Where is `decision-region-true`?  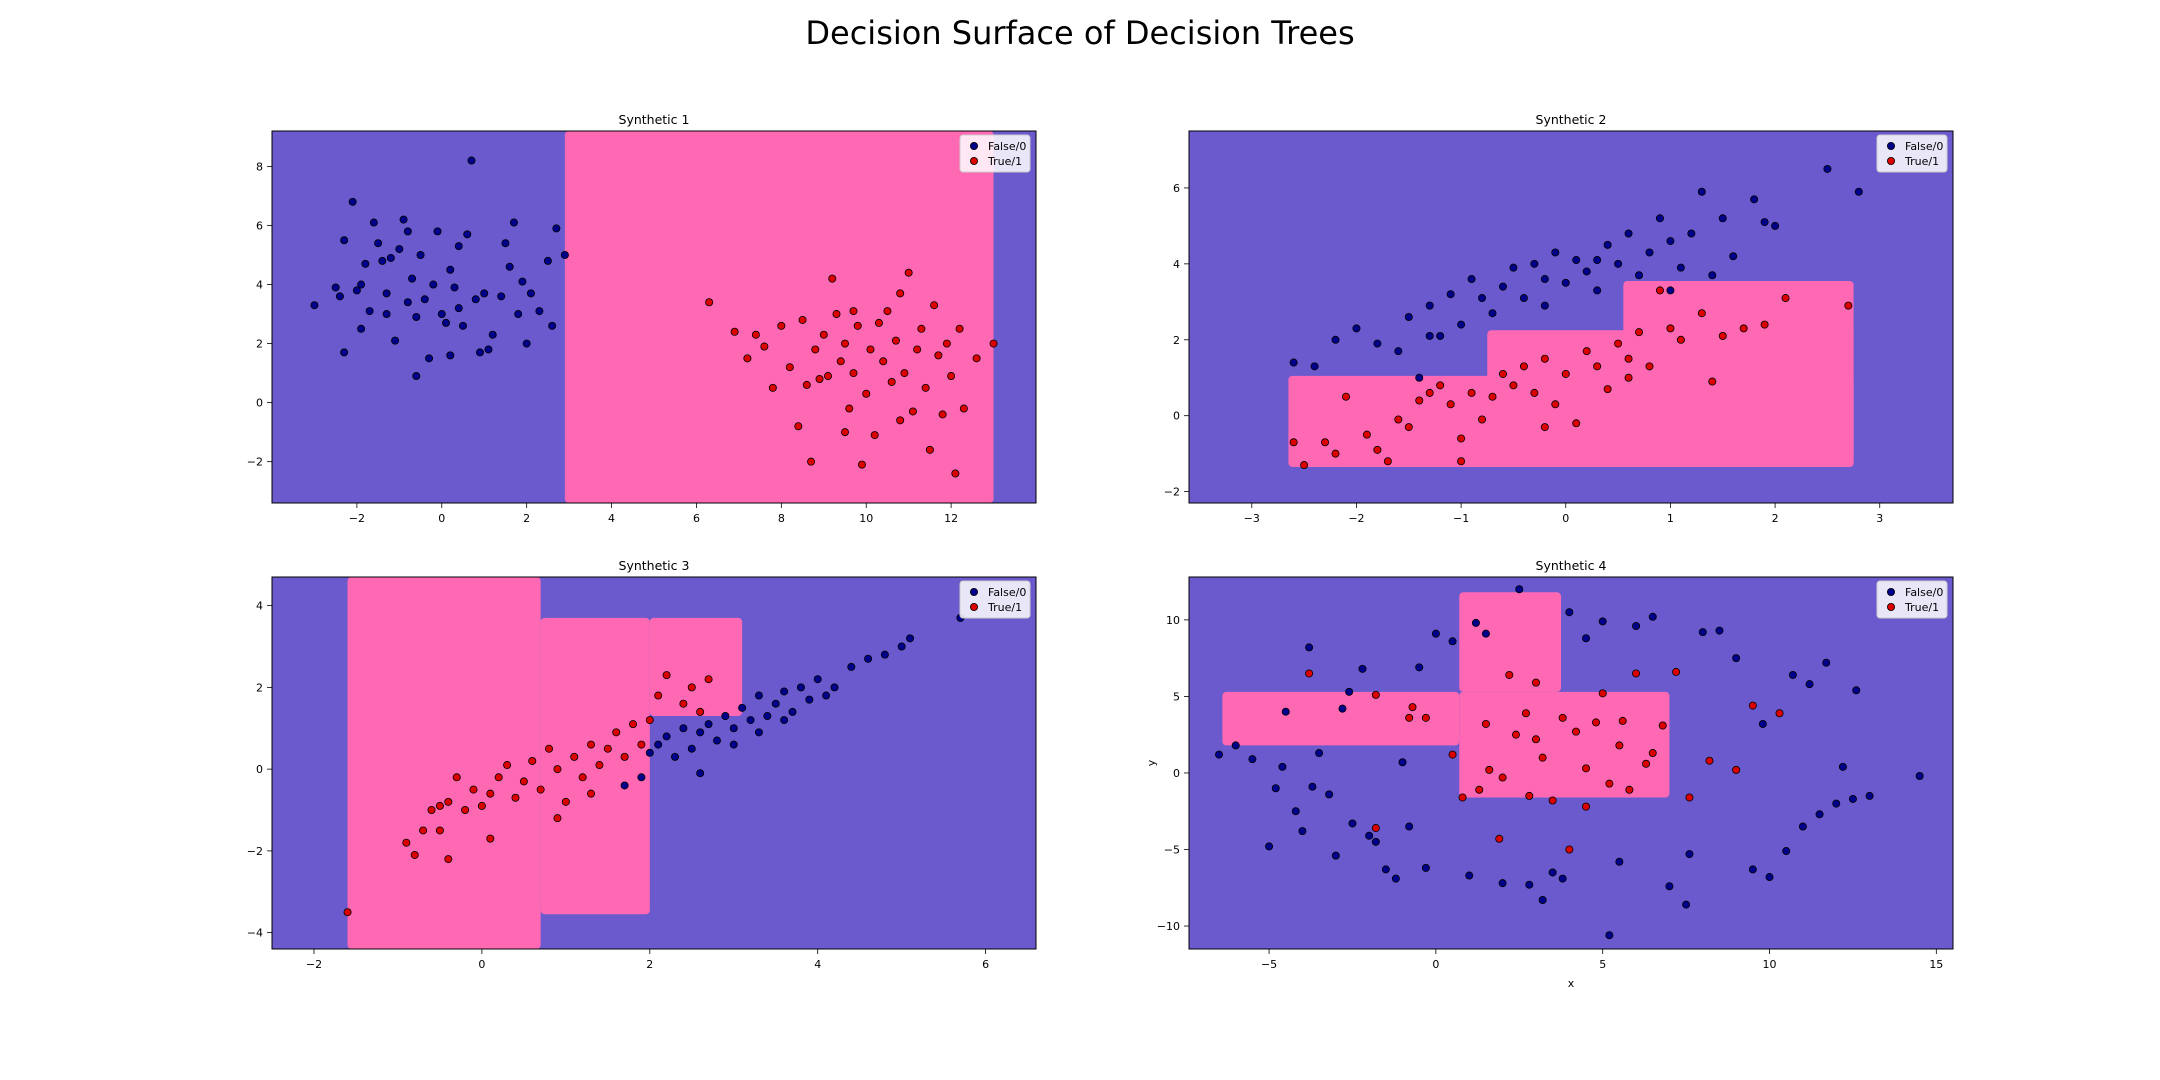
decision-region-true is located at coordinates (1564, 744).